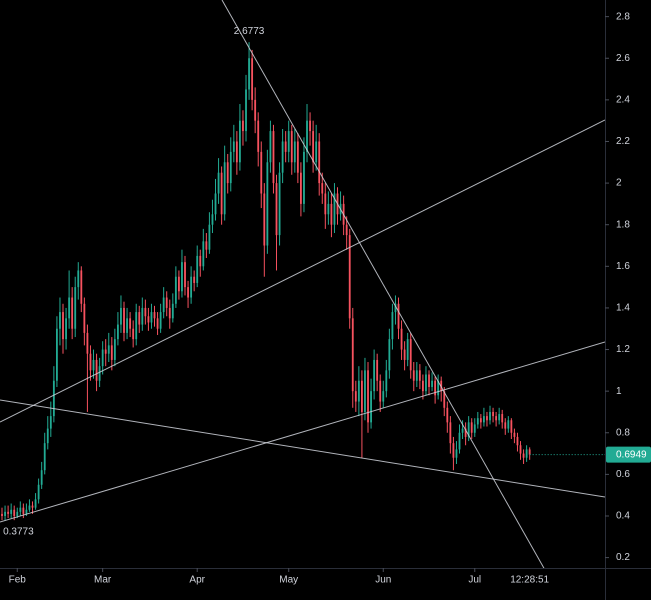 This screenshot has width=651, height=600. What do you see at coordinates (249, 31) in the screenshot?
I see `high-annotation: 2.6773` at bounding box center [249, 31].